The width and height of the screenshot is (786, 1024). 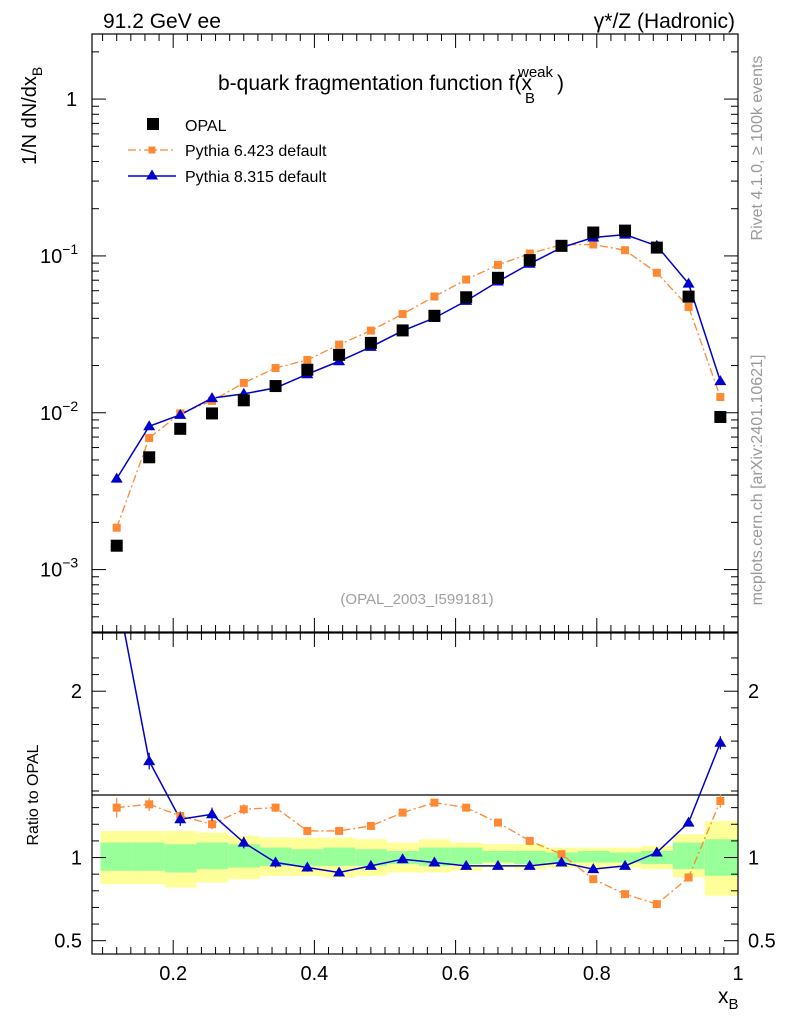 I want to click on legend-marker-opal, so click(x=153, y=124).